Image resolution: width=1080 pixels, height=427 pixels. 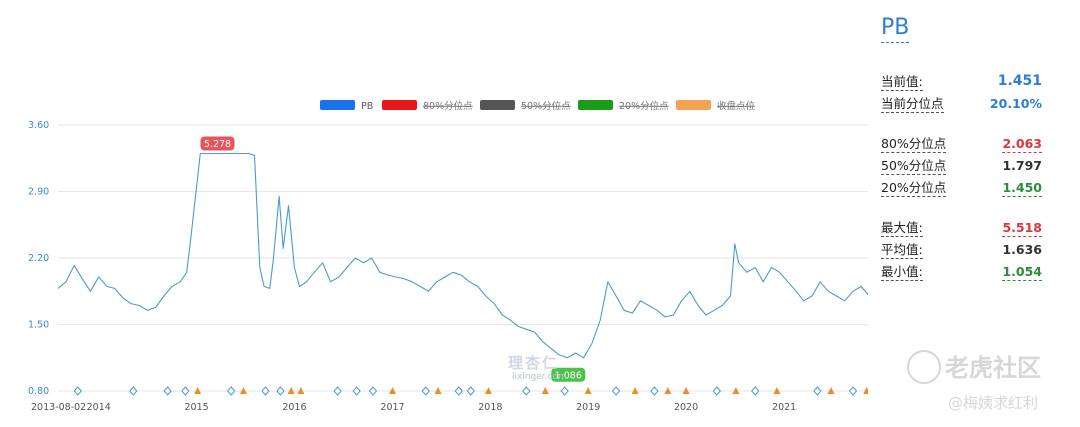 I want to click on stat-row: 平均值: 1.636, so click(x=961, y=251).